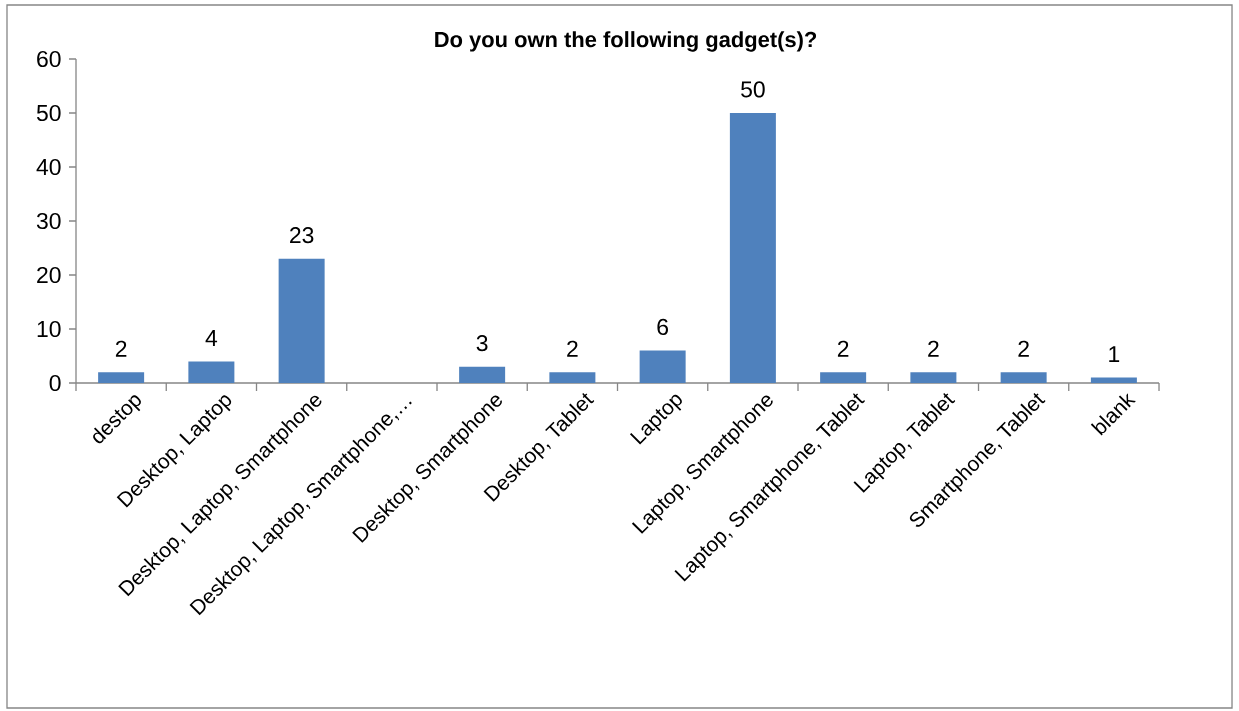 Image resolution: width=1239 pixels, height=711 pixels. I want to click on y-tick-label: 10, so click(49, 329).